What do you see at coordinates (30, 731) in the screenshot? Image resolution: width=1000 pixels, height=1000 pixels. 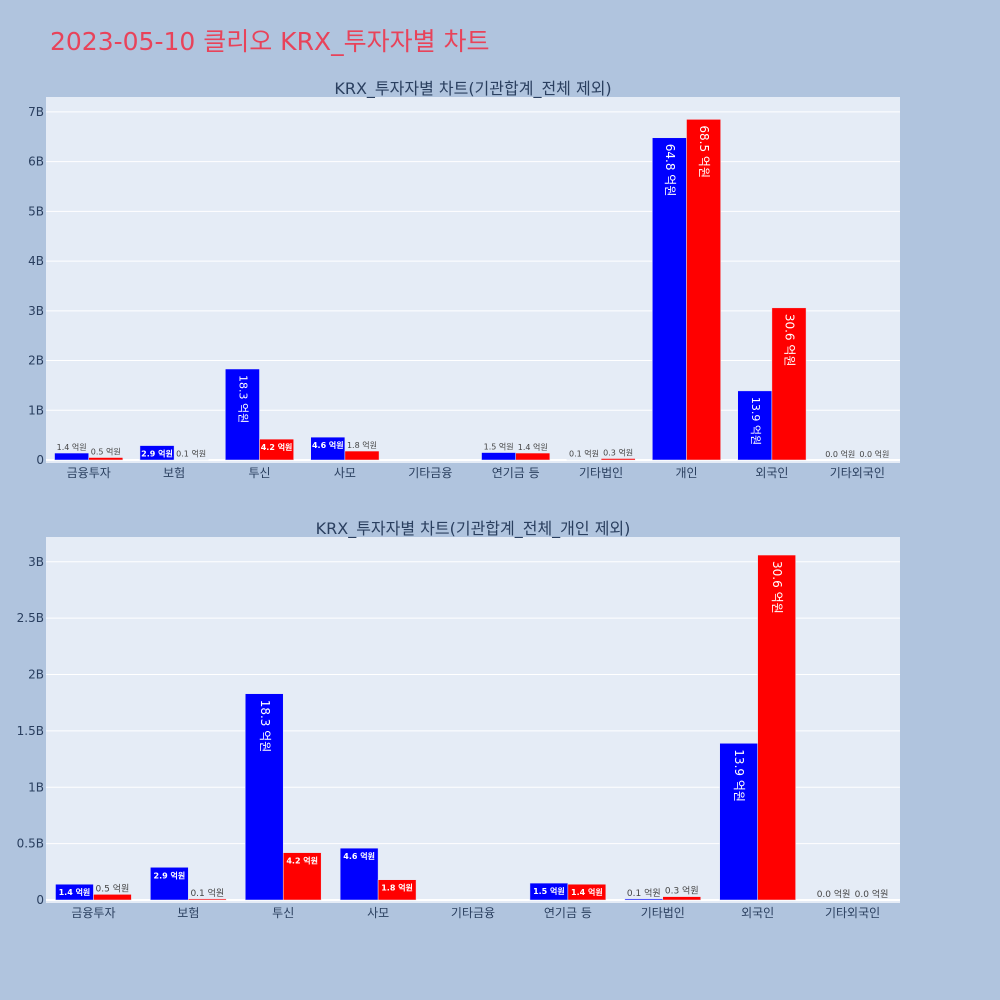 I see `y-tick-label: 1.5B` at bounding box center [30, 731].